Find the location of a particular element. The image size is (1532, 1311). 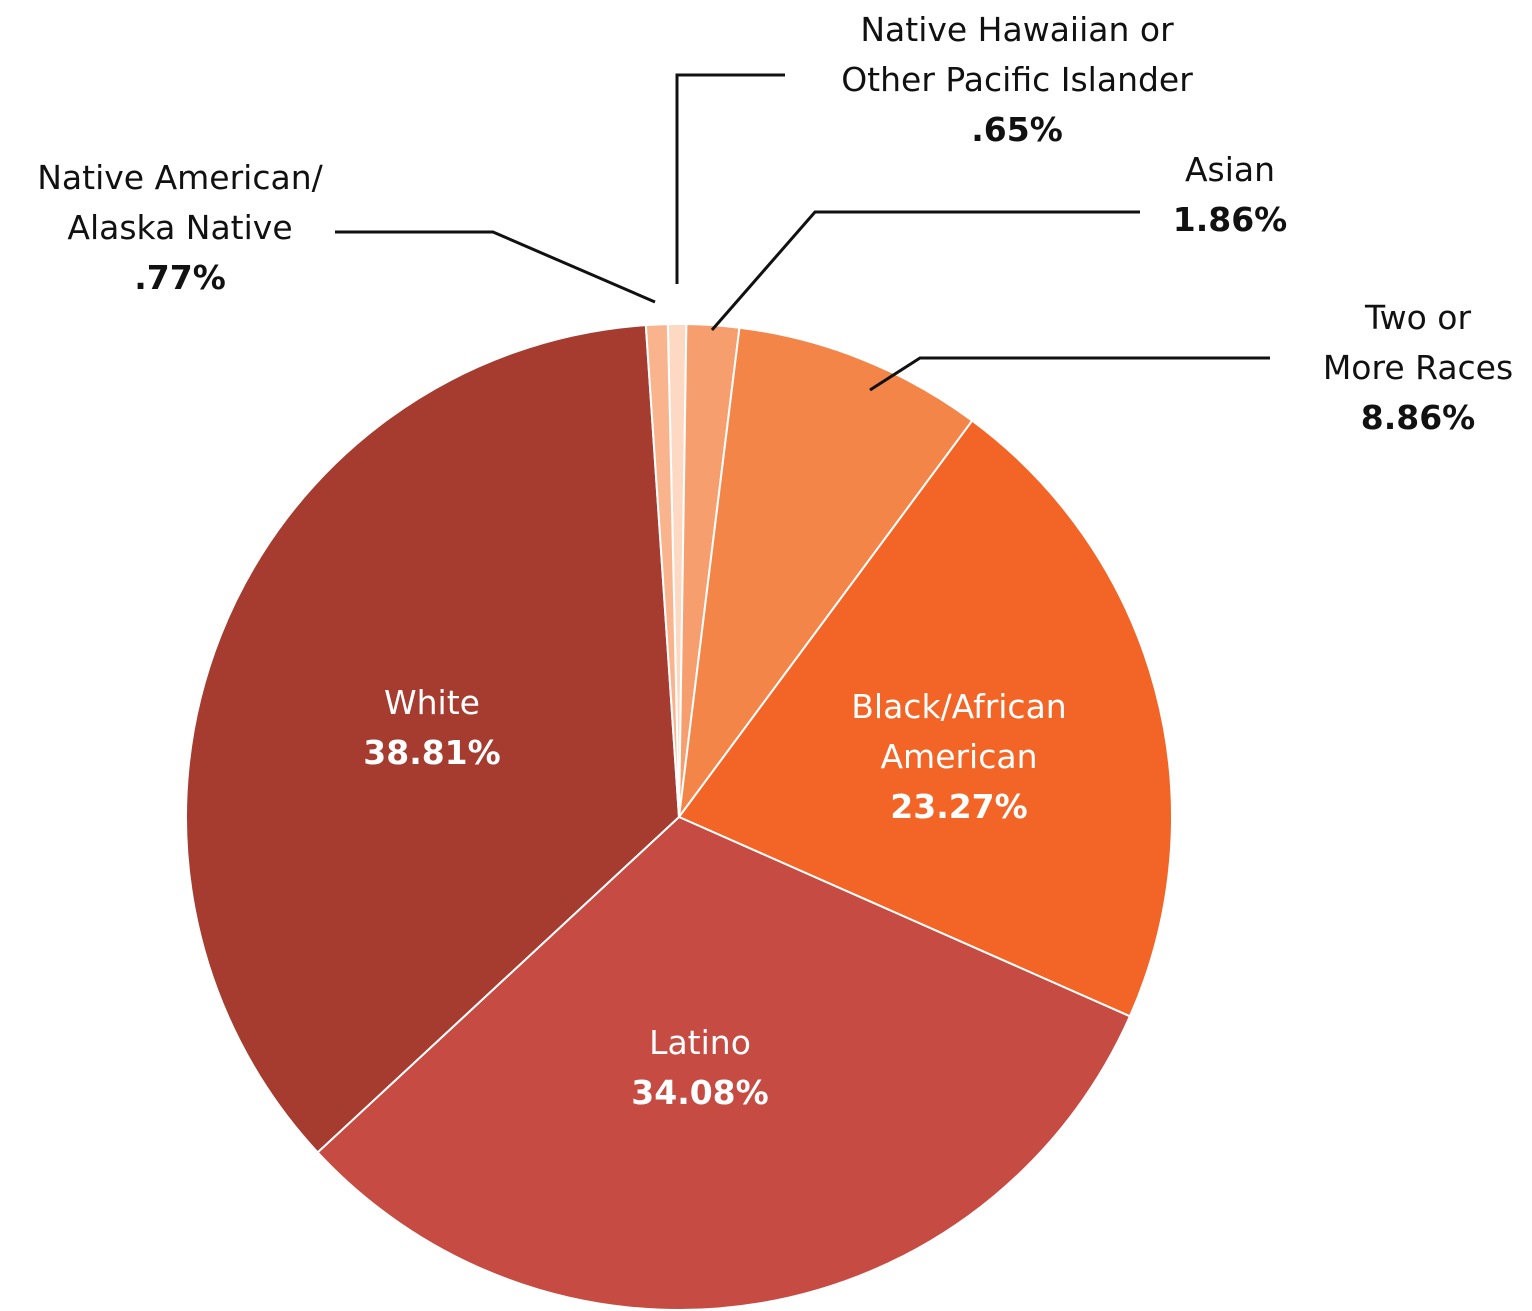

value-label: 1.86% is located at coordinates (1230, 219).